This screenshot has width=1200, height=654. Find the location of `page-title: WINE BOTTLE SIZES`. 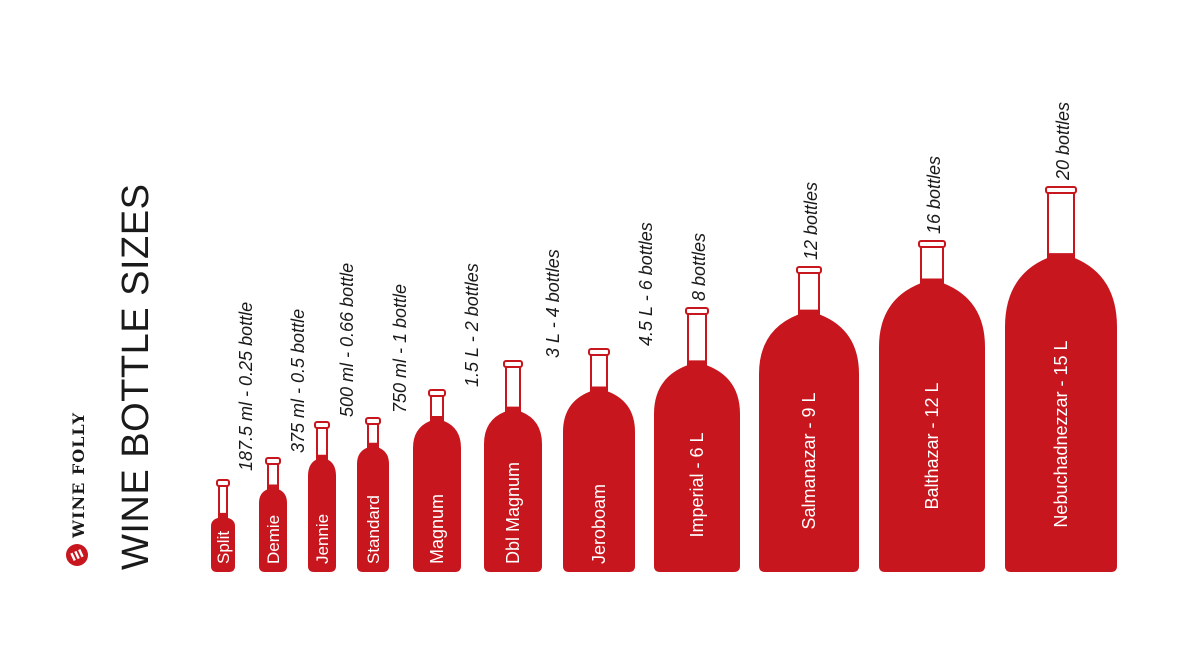

page-title: WINE BOTTLE SIZES is located at coordinates (136, 377).